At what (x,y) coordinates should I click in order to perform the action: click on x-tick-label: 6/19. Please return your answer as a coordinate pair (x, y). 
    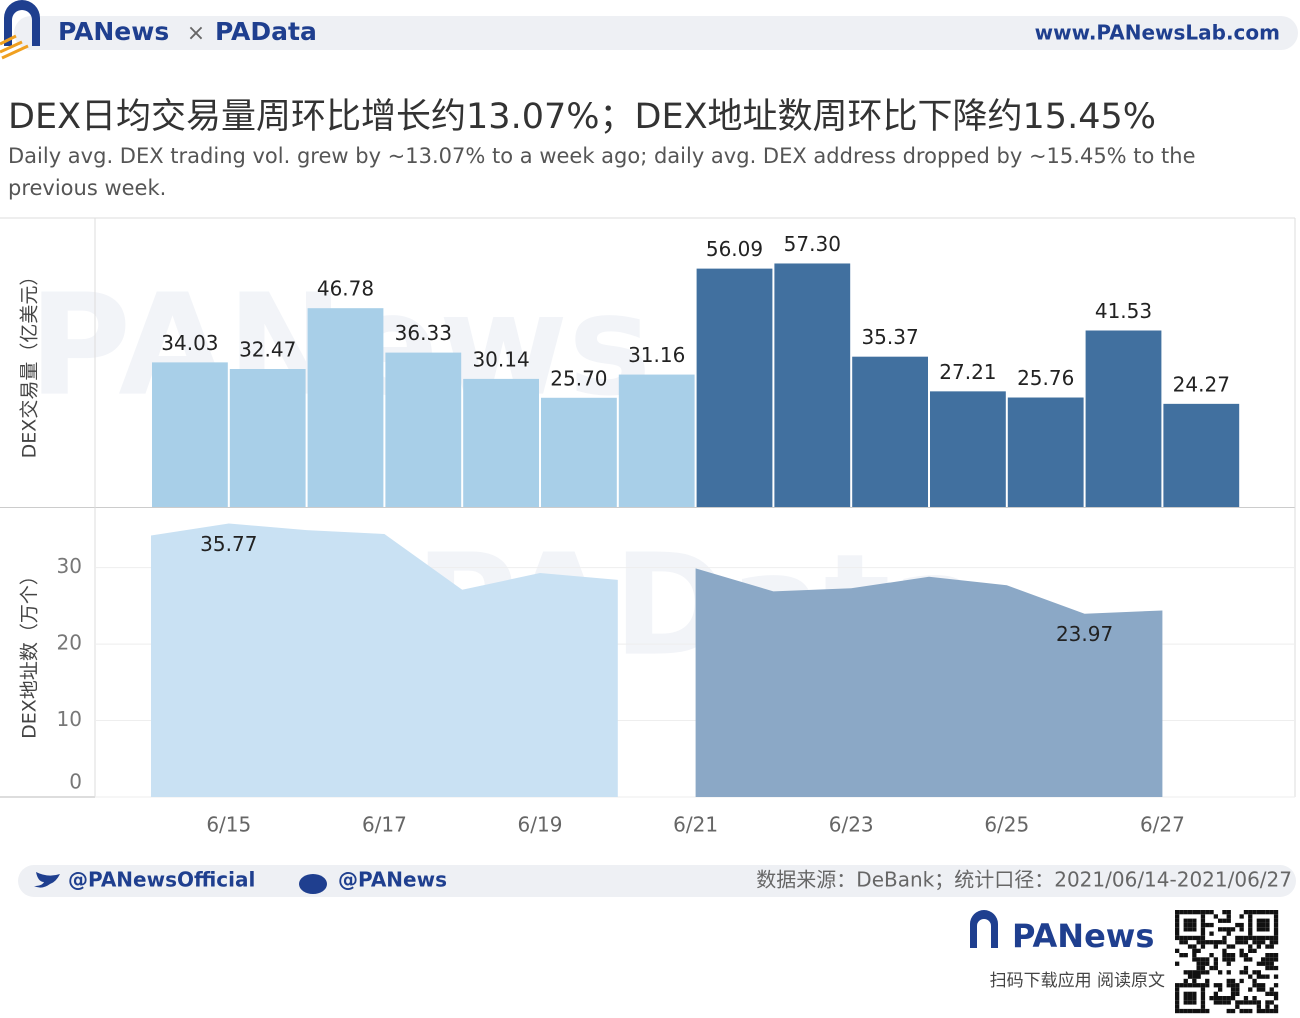
    Looking at the image, I should click on (540, 825).